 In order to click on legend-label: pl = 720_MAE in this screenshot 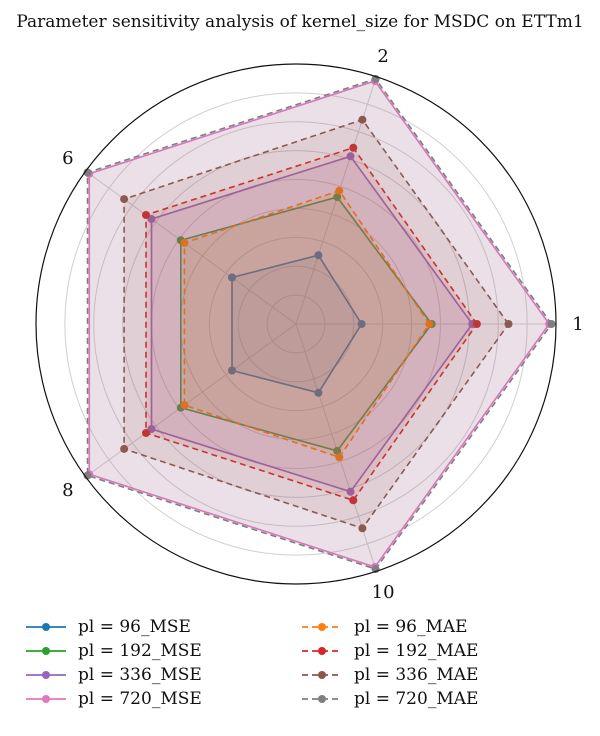, I will do `click(416, 699)`.